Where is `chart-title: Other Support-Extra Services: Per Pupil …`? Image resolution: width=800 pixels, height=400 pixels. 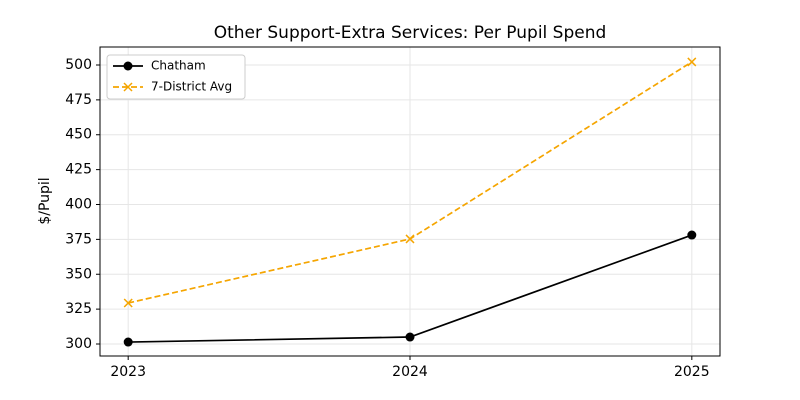
chart-title: Other Support-Extra Services: Per Pupil … is located at coordinates (410, 33).